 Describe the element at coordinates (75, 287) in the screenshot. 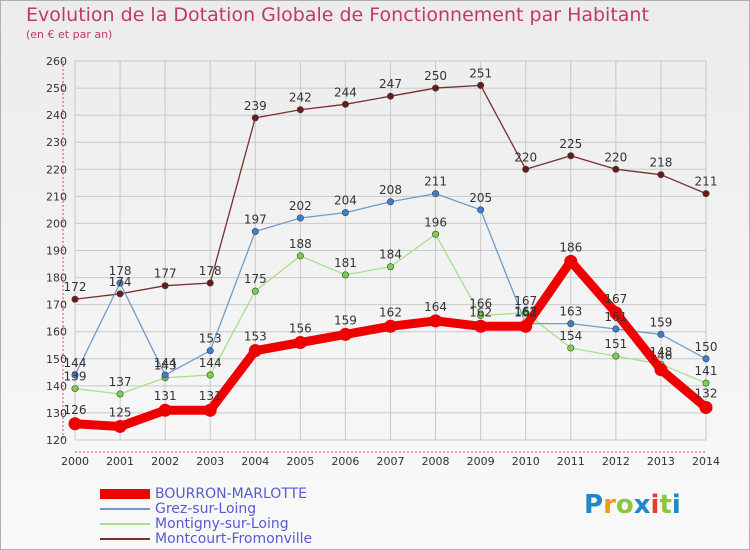

I see `data-label: 172` at that location.